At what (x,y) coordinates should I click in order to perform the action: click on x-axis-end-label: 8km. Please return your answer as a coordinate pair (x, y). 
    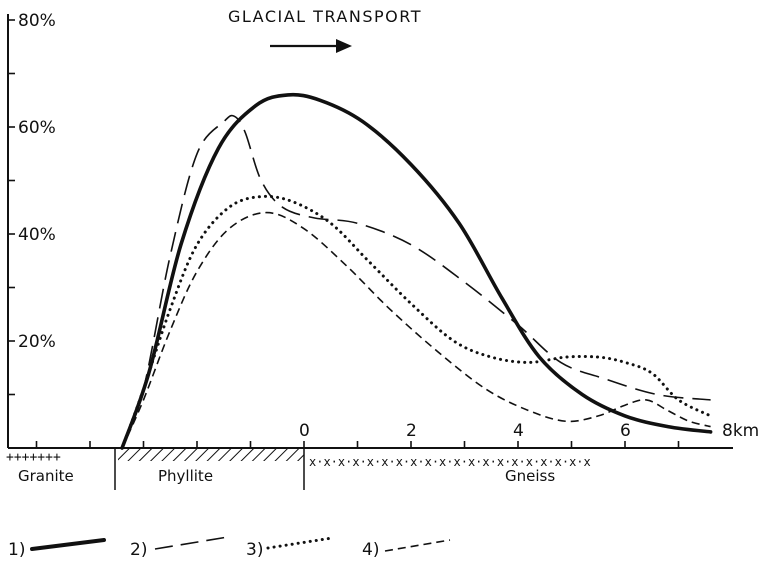
    Looking at the image, I should click on (740, 431).